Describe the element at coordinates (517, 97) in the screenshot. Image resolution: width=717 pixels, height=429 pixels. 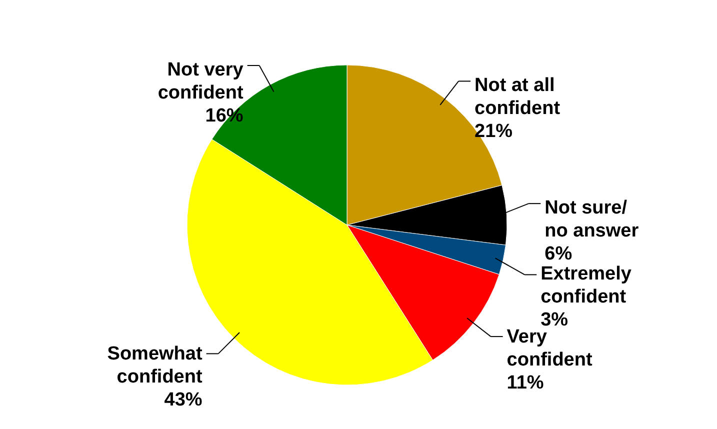
I see `slice-label: Not at all confident` at that location.